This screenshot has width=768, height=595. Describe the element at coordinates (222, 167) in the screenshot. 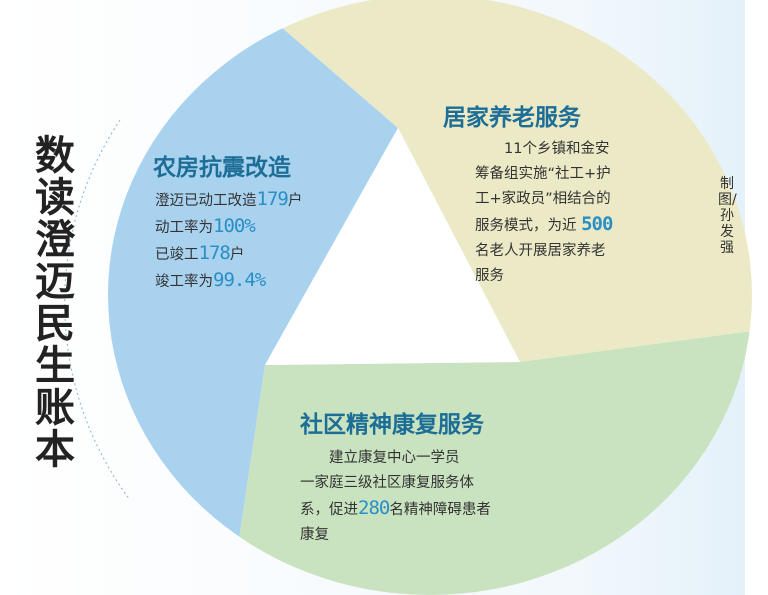

I see `housing-title: 农房抗震改造` at that location.